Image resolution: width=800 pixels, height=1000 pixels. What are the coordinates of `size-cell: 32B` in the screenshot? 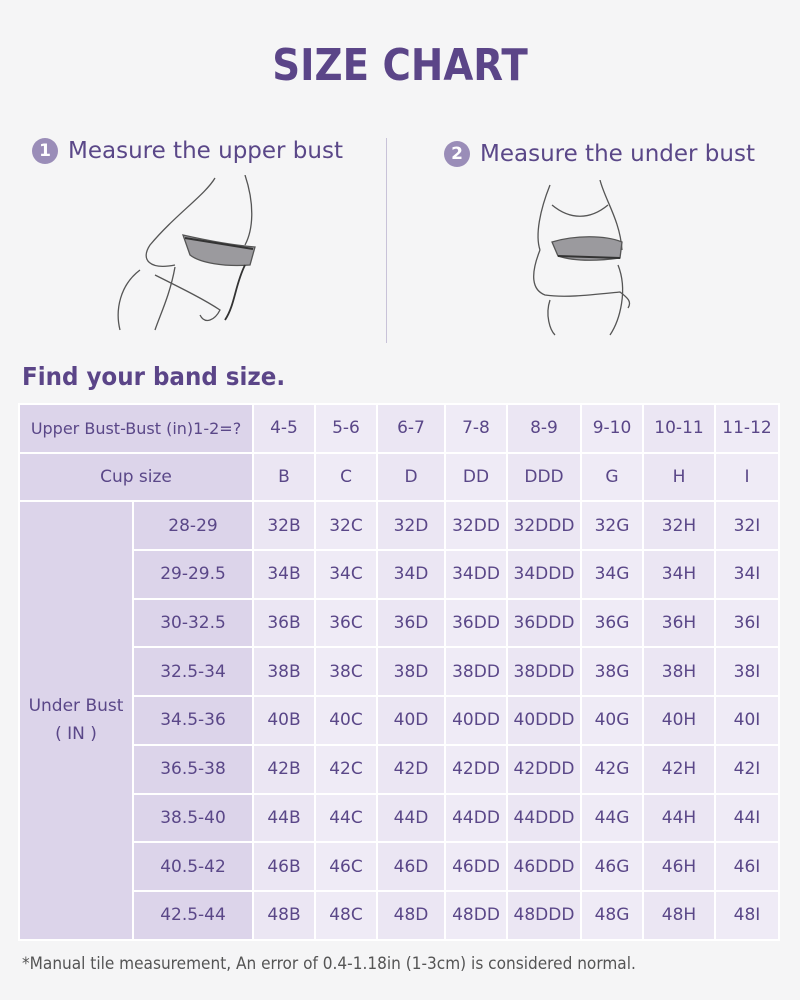 It's located at (284, 526).